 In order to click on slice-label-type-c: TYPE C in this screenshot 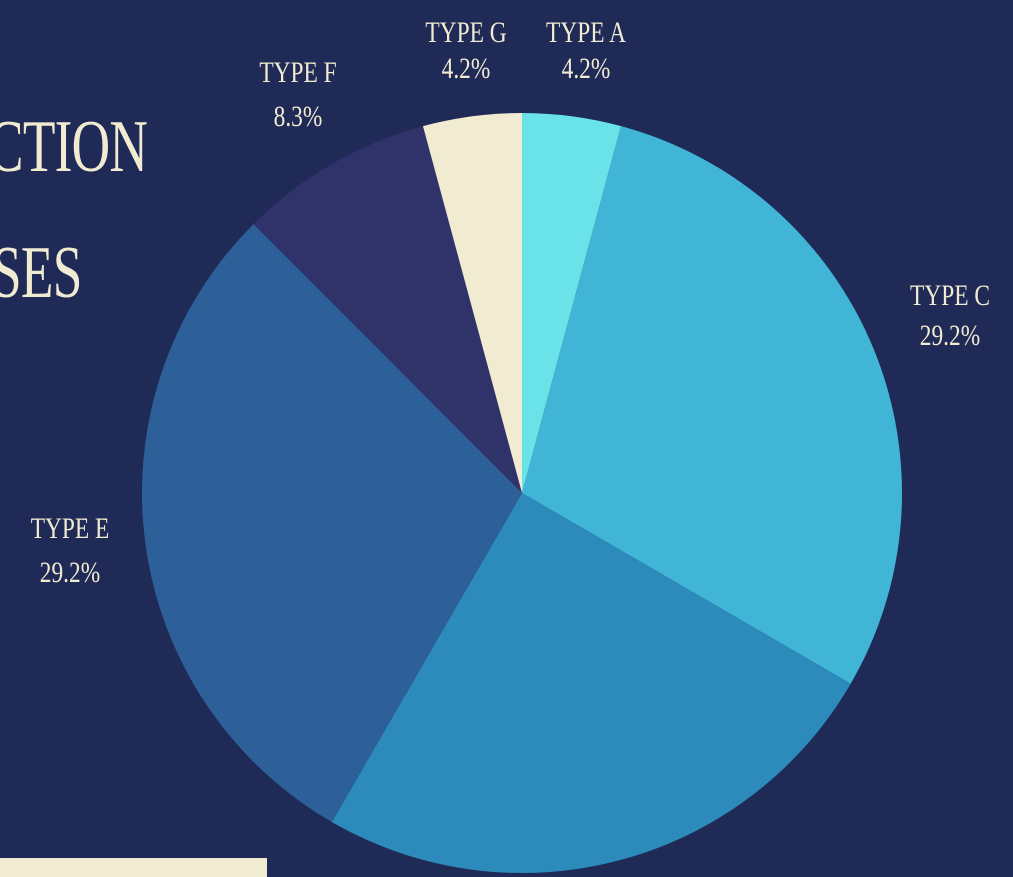, I will do `click(950, 294)`.